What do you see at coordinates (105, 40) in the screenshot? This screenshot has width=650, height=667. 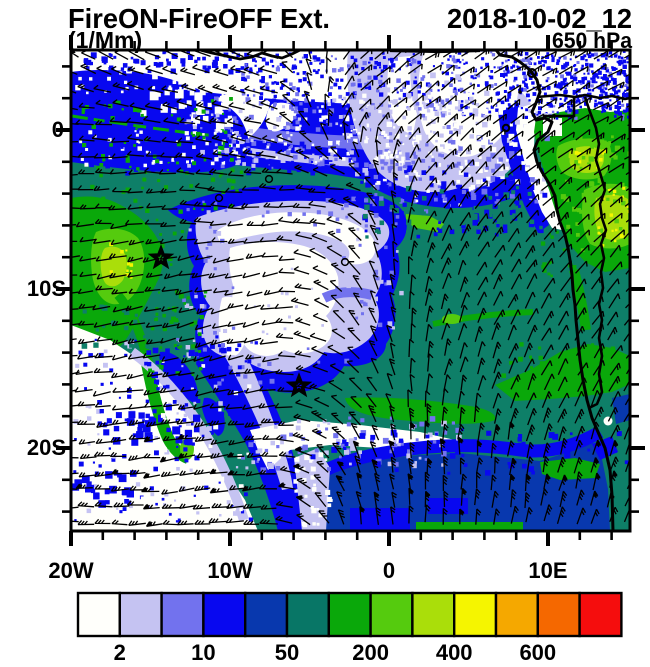 I see `svg-text: (1/Mm)` at bounding box center [105, 40].